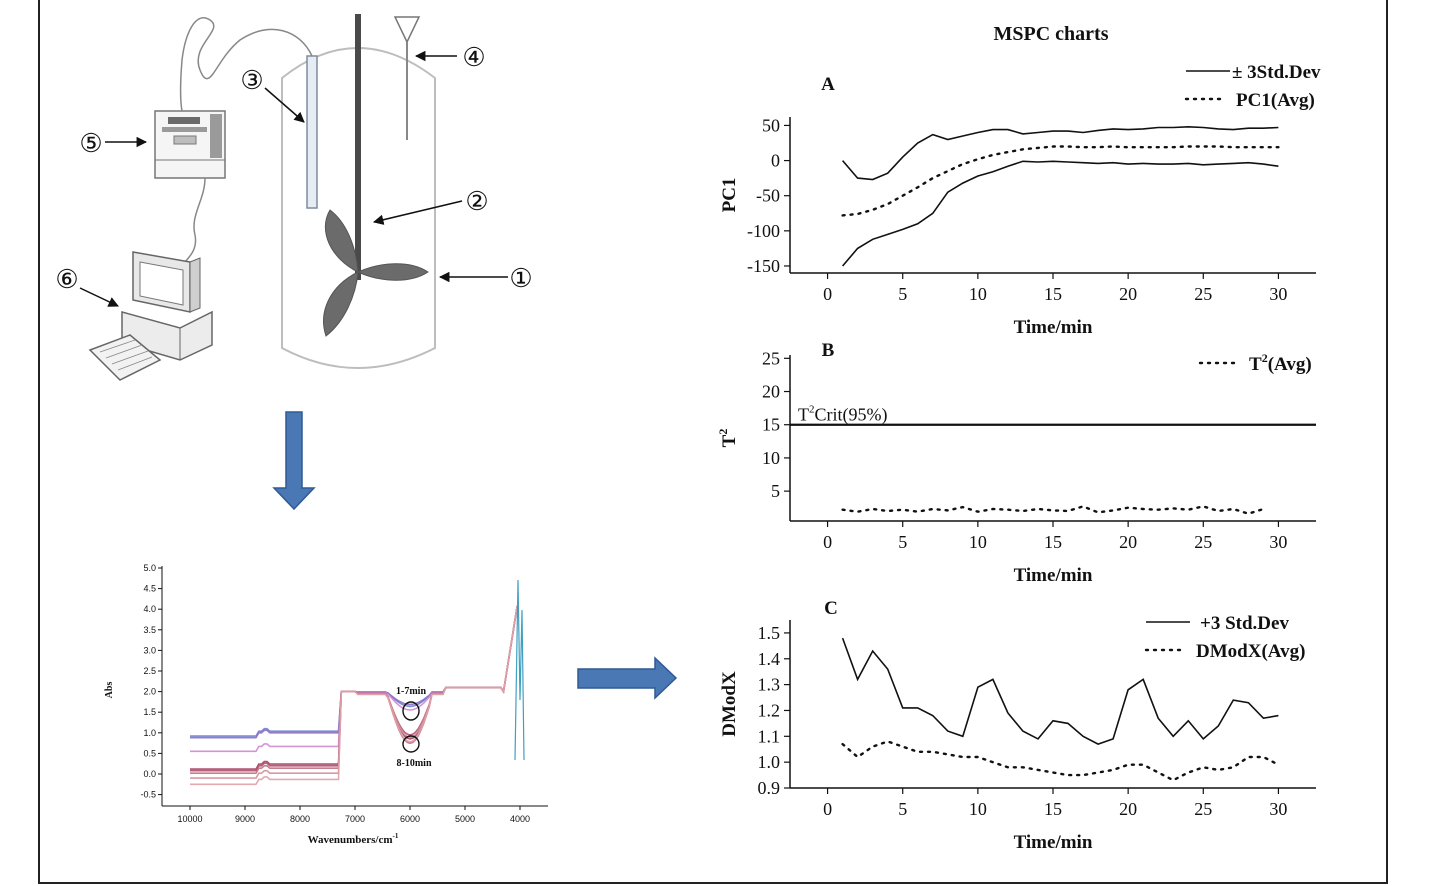 The height and width of the screenshot is (886, 1440). Describe the element at coordinates (189, 819) in the screenshot. I see `spectrum-xtick-label: 10000` at that location.